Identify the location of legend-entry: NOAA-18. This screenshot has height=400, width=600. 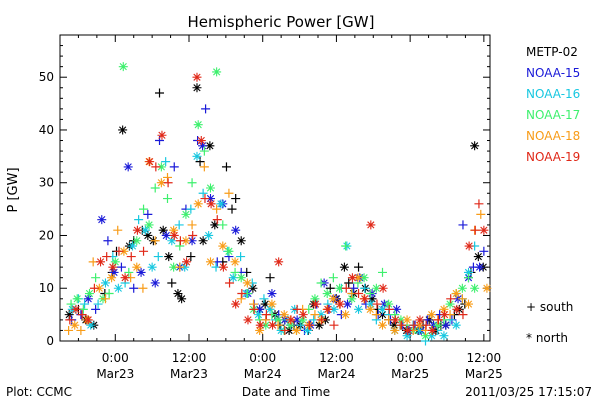
(553, 136).